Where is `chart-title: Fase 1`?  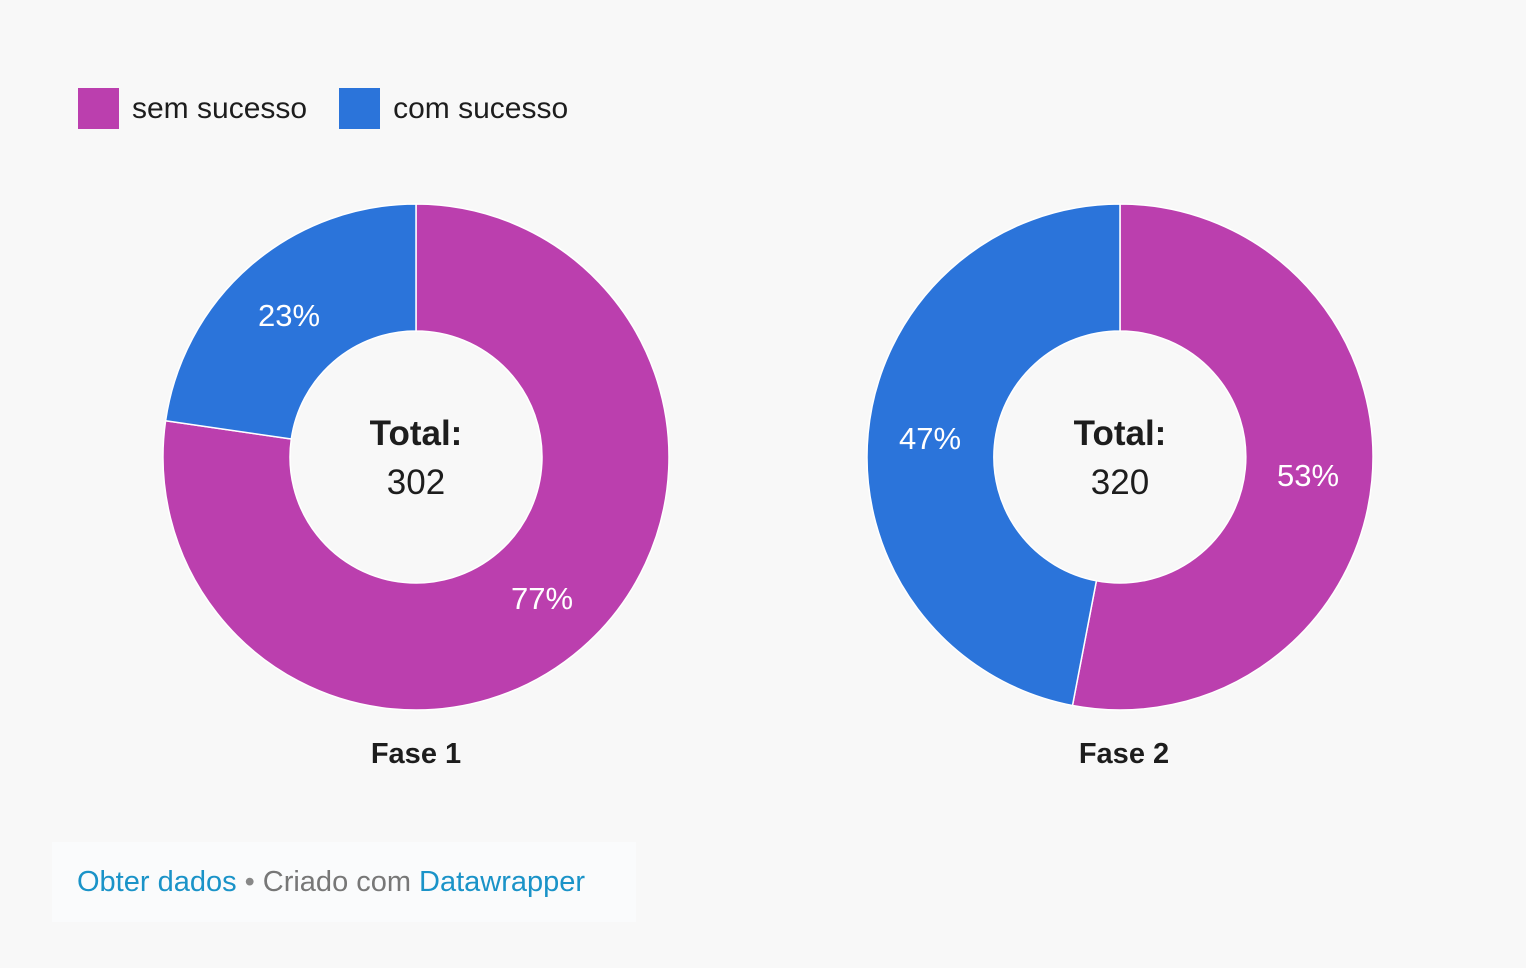 chart-title: Fase 1 is located at coordinates (416, 754).